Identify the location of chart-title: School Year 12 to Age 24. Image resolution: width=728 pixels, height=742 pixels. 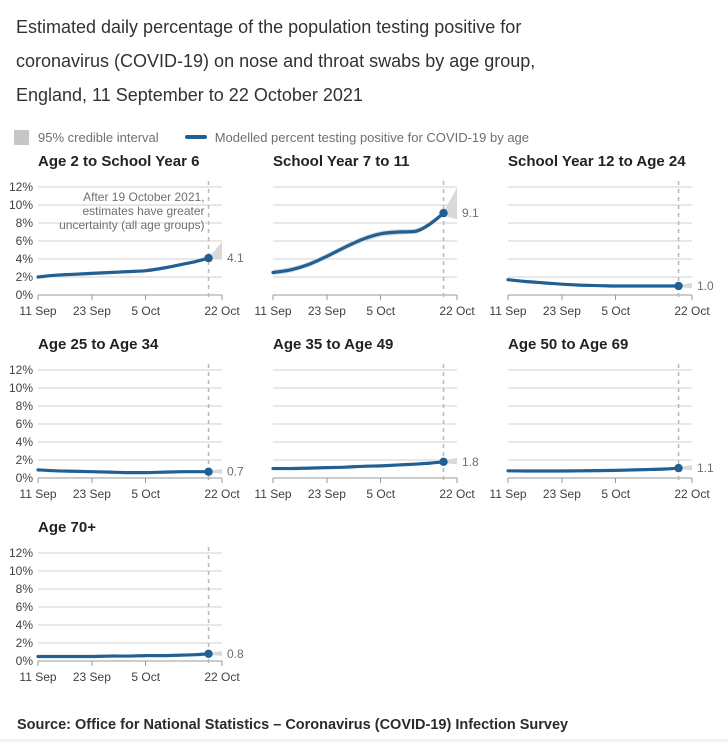
(597, 161).